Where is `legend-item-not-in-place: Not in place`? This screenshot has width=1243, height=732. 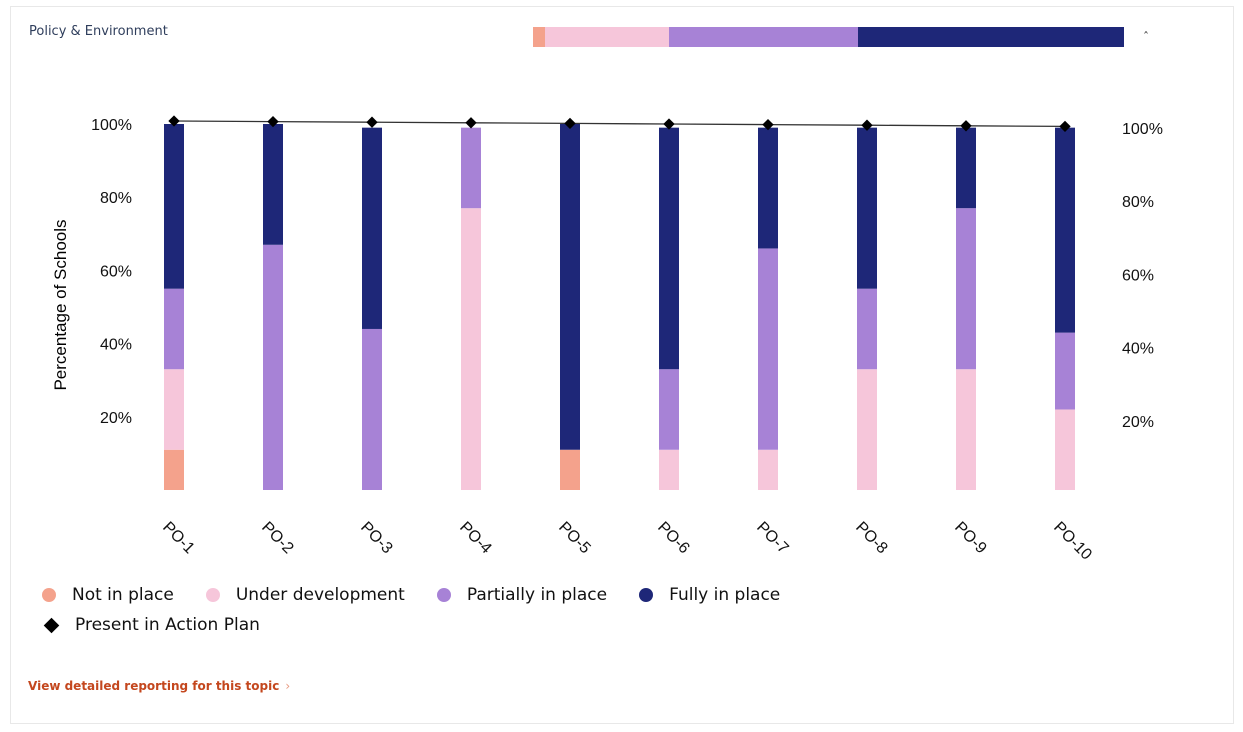
legend-item-not-in-place: Not in place is located at coordinates (108, 595).